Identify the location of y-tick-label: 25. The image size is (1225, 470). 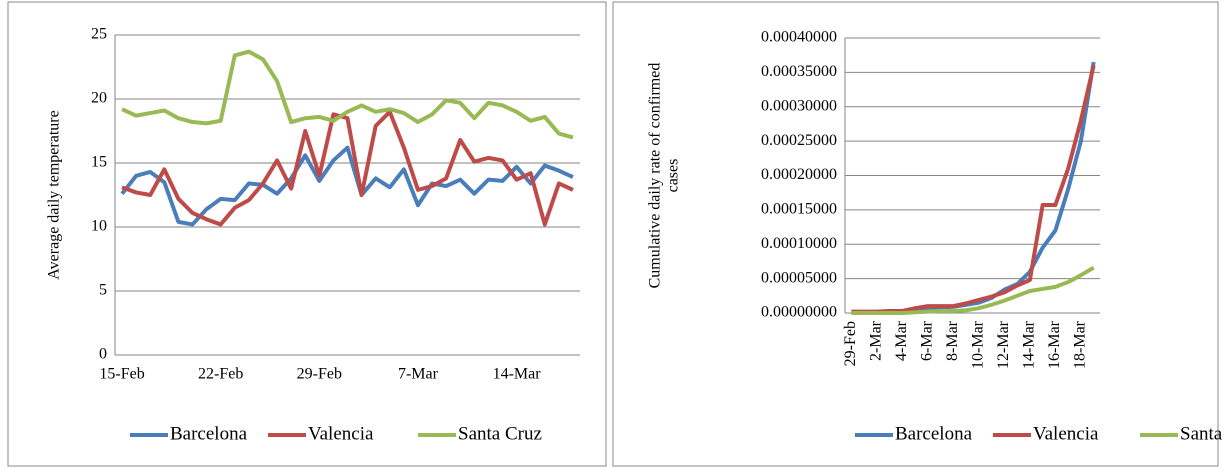
(99, 34).